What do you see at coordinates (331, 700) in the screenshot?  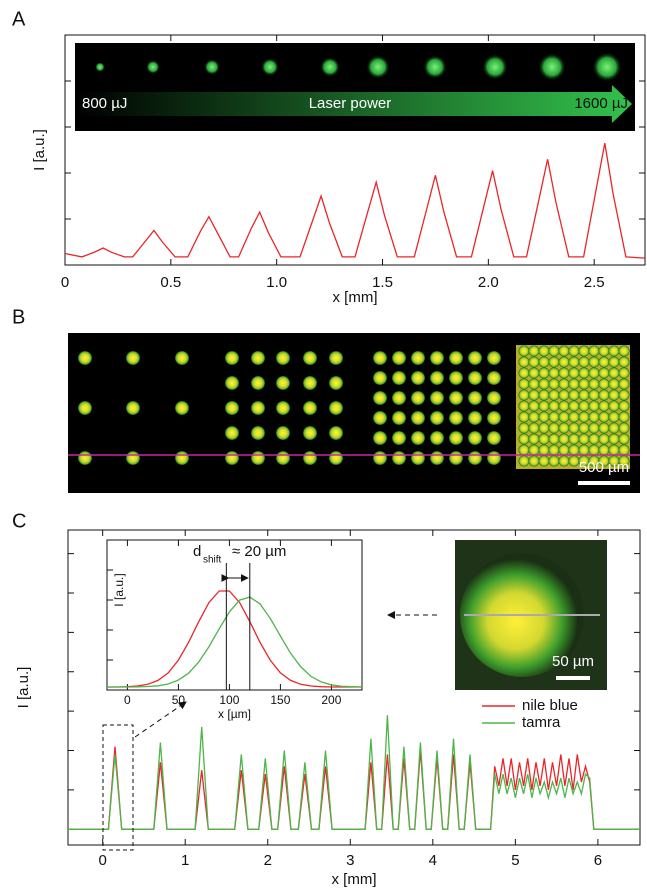 I see `x-tick-label: 200` at bounding box center [331, 700].